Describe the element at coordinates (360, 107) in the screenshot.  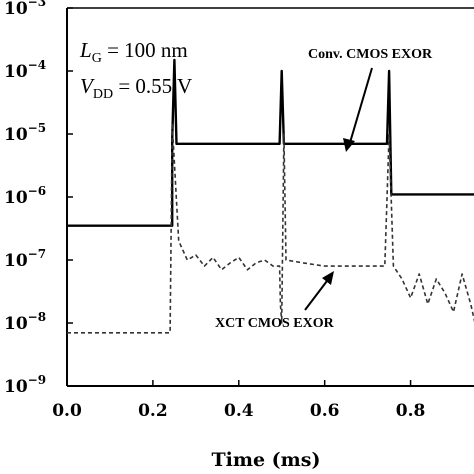
I see `arrow-conv` at that location.